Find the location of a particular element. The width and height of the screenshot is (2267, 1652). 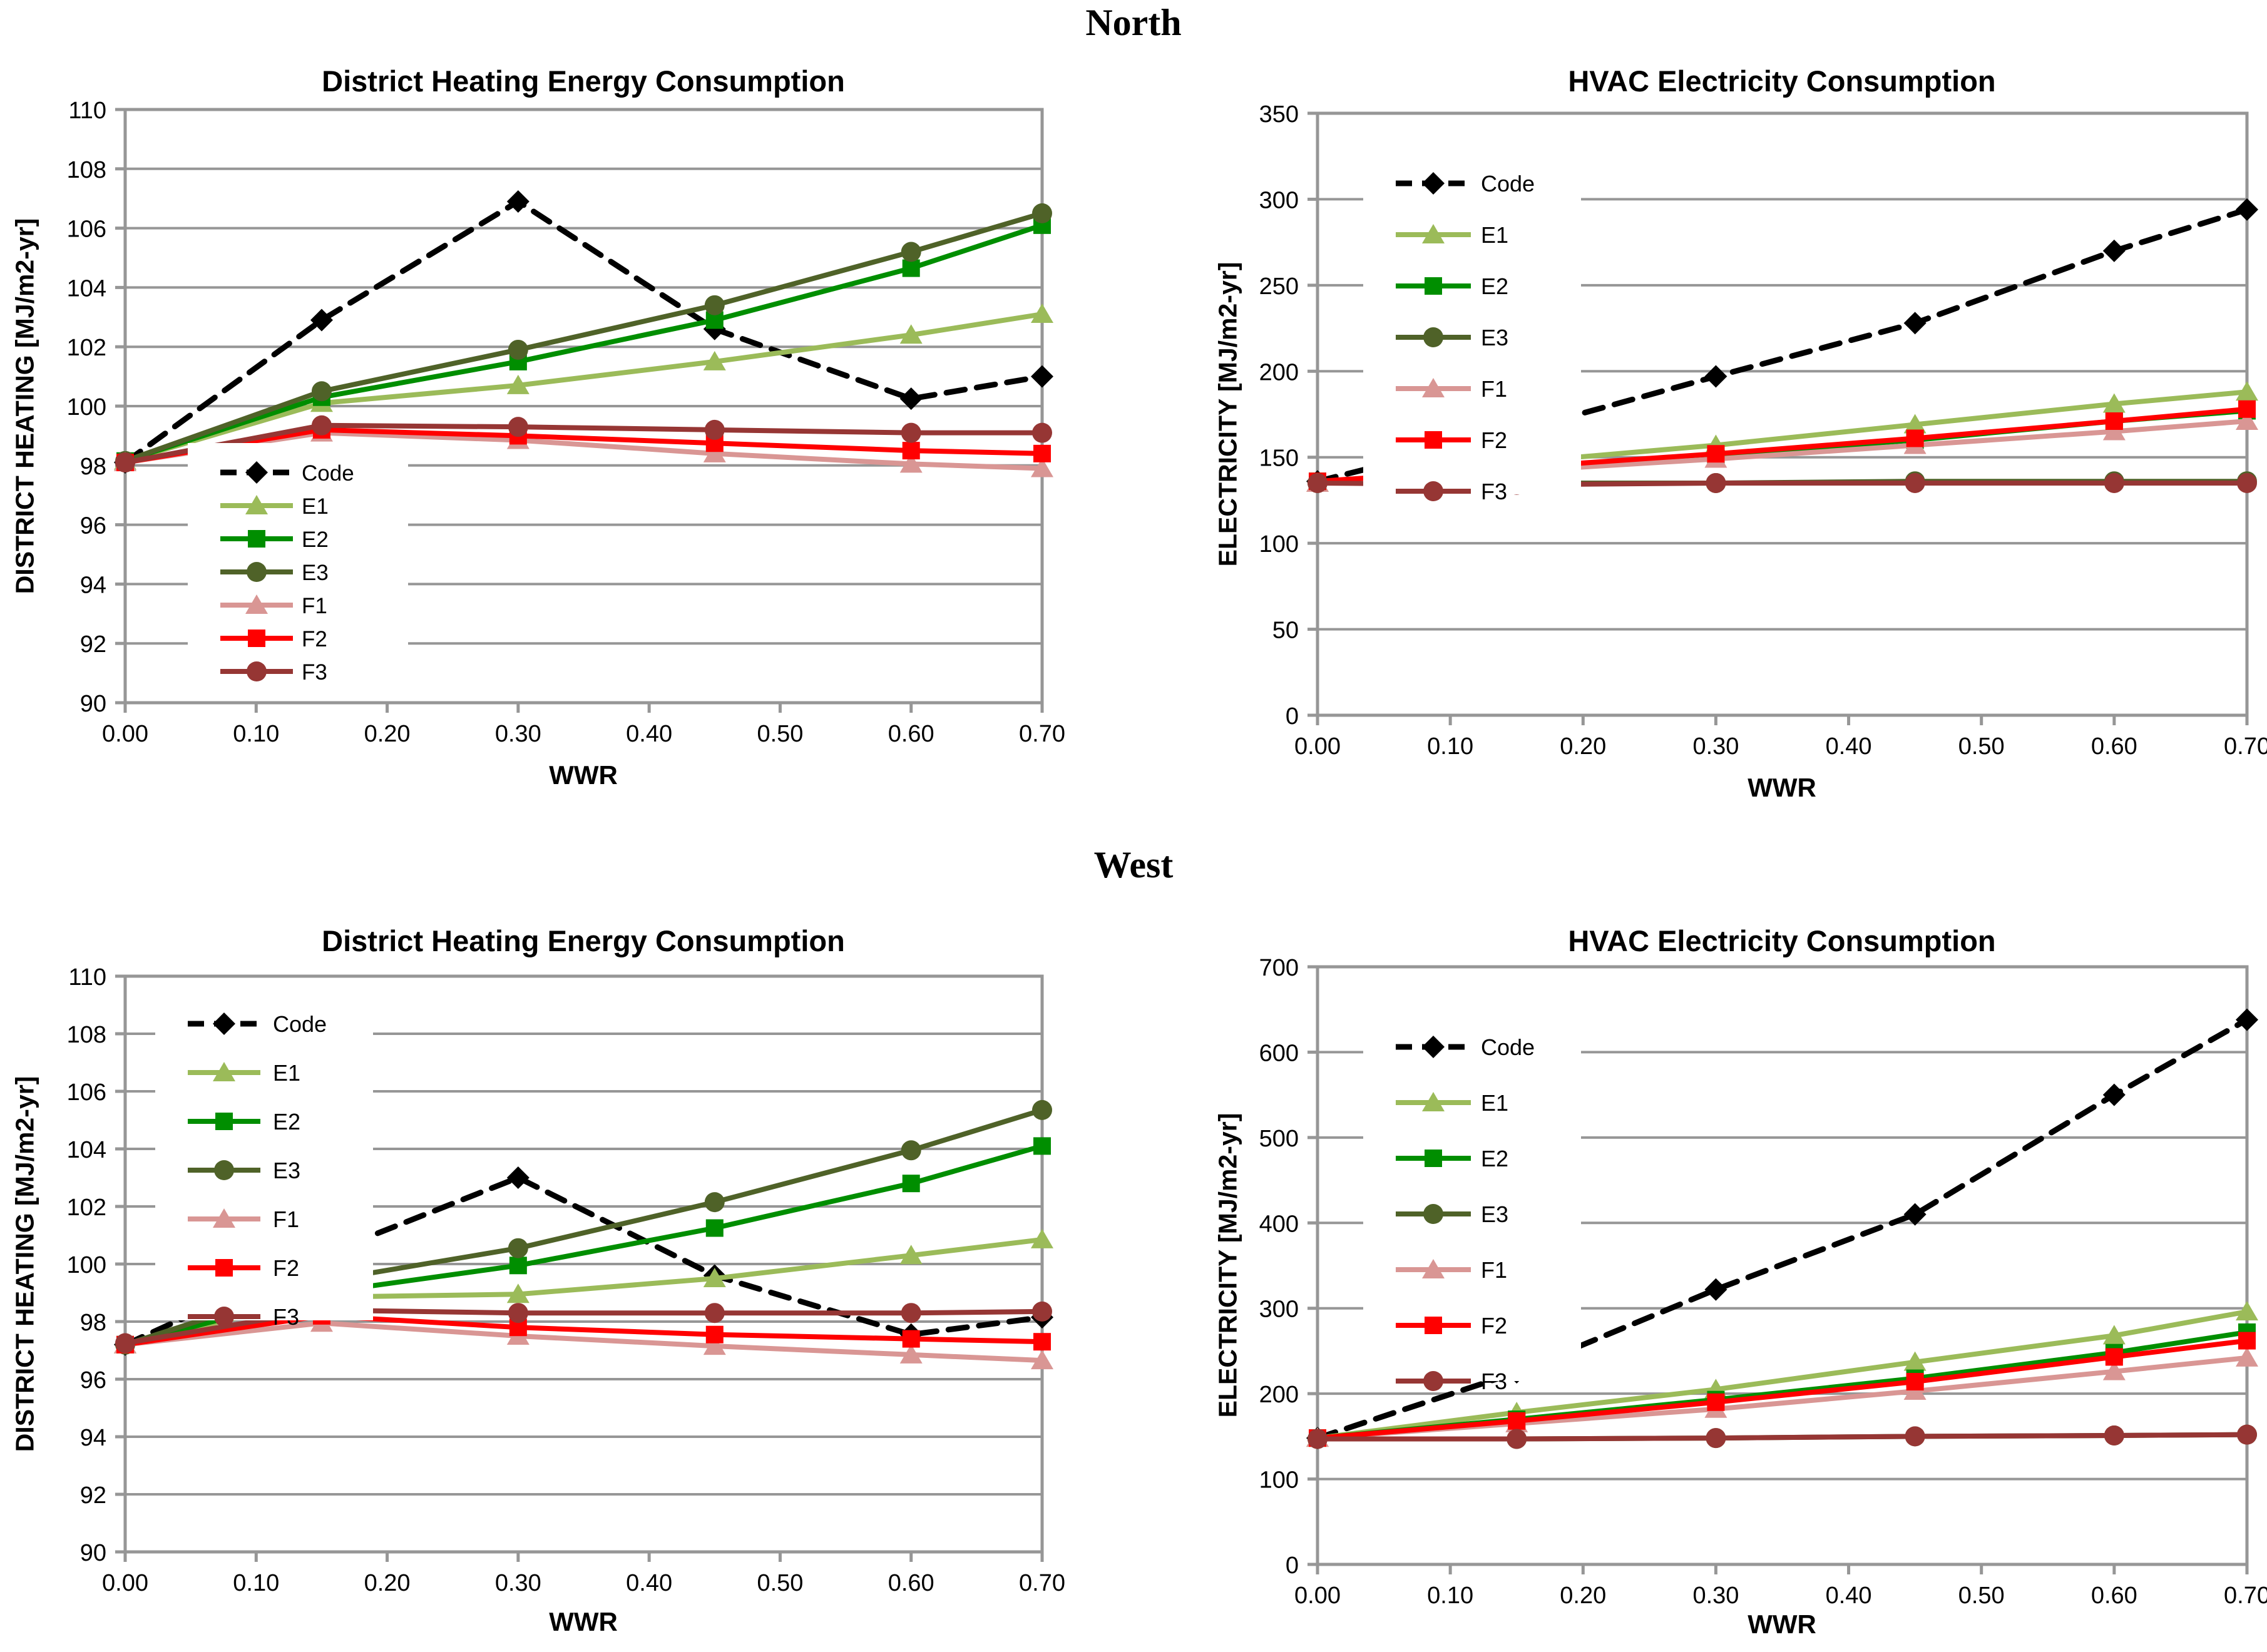

x-tick-label: 0.00 is located at coordinates (125, 734).